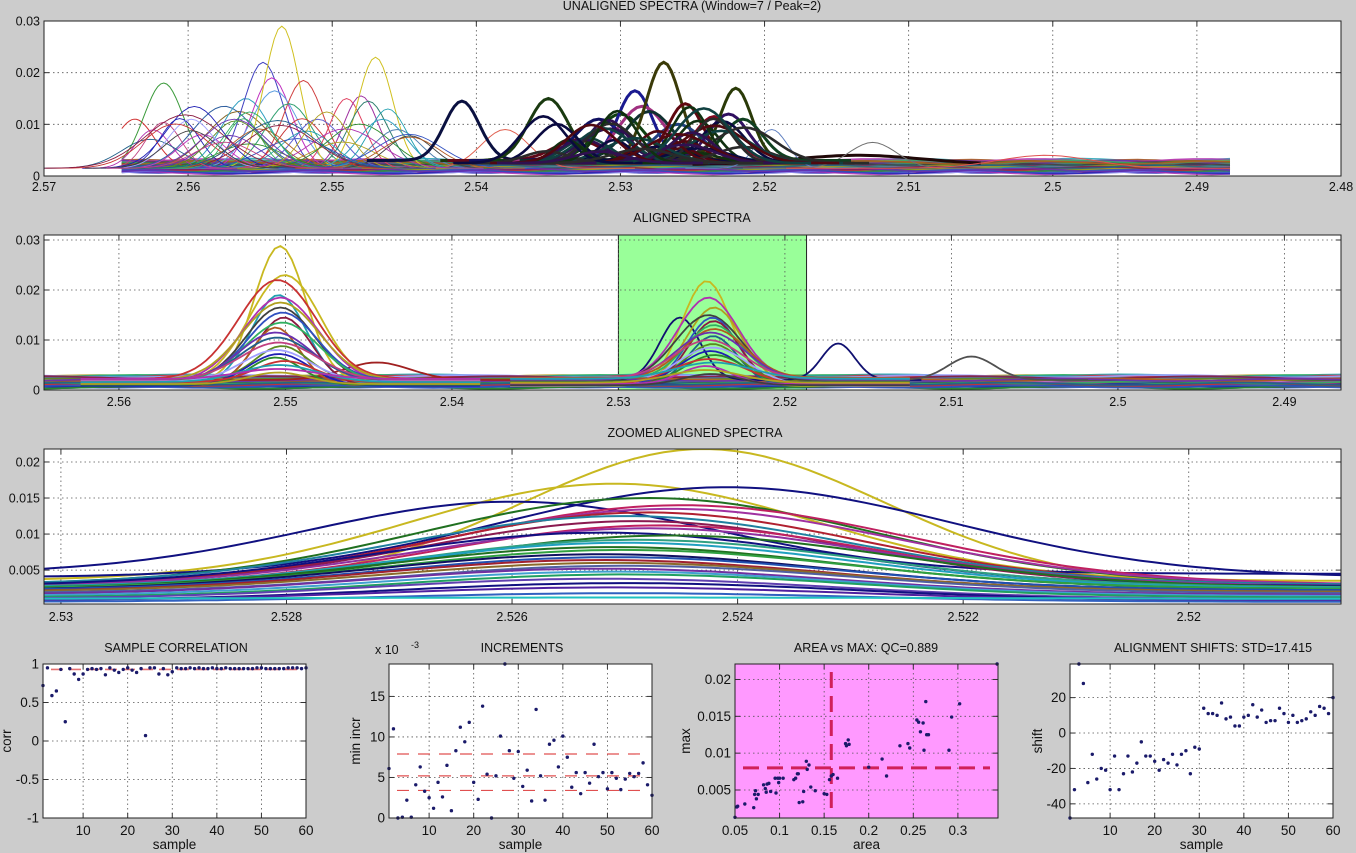  Describe the element at coordinates (355, 741) in the screenshot. I see `y-axis-label: min incr` at that location.